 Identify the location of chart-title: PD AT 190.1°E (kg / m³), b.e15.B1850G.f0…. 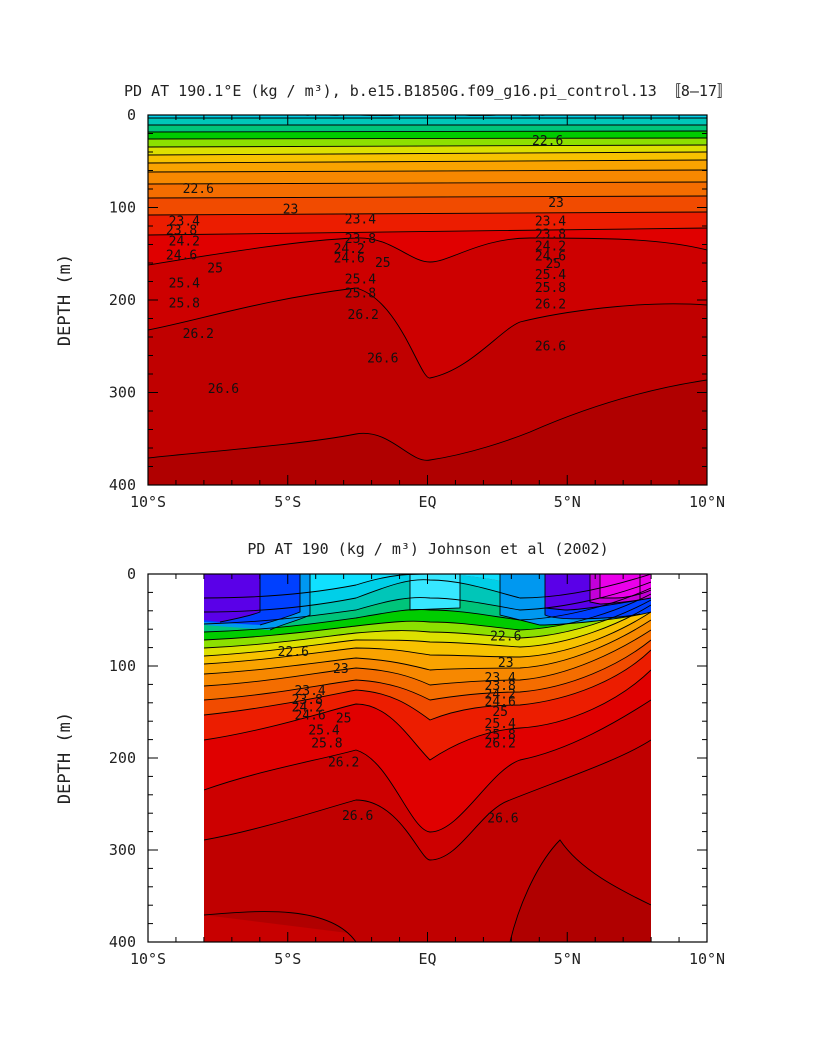
(428, 91).